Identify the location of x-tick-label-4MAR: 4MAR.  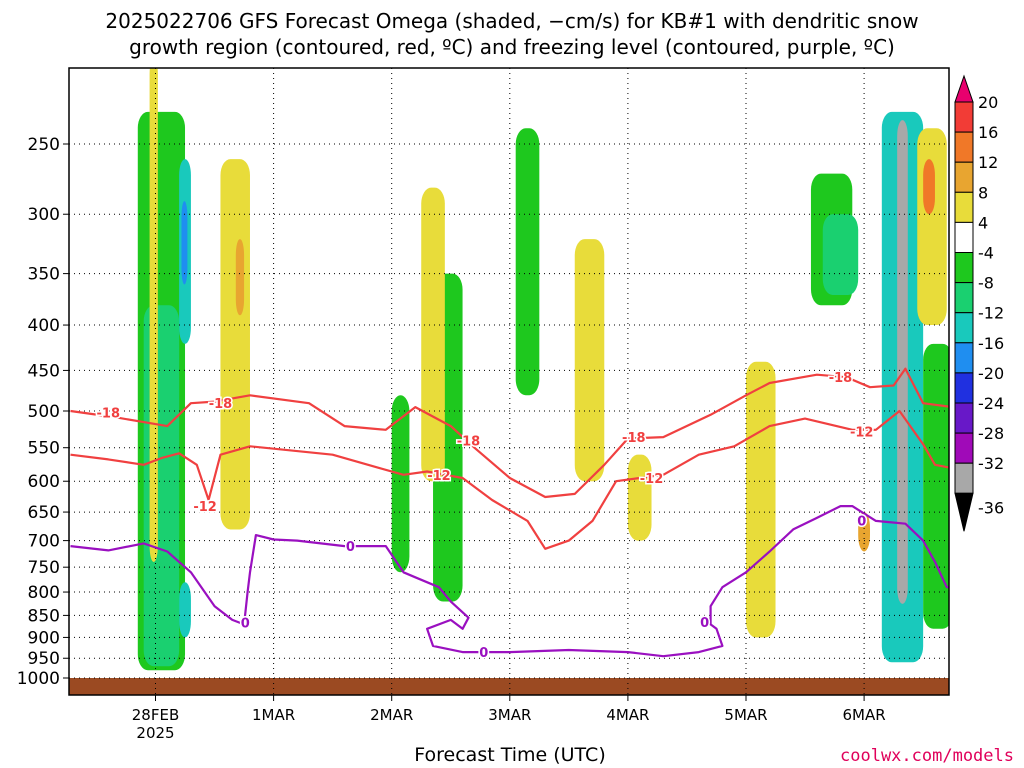
(627, 715).